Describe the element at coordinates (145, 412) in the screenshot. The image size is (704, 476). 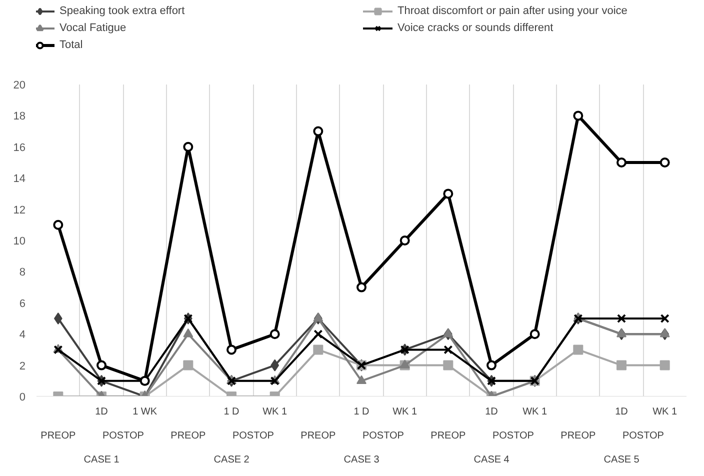
I see `x-tick-label: 1 WK` at that location.